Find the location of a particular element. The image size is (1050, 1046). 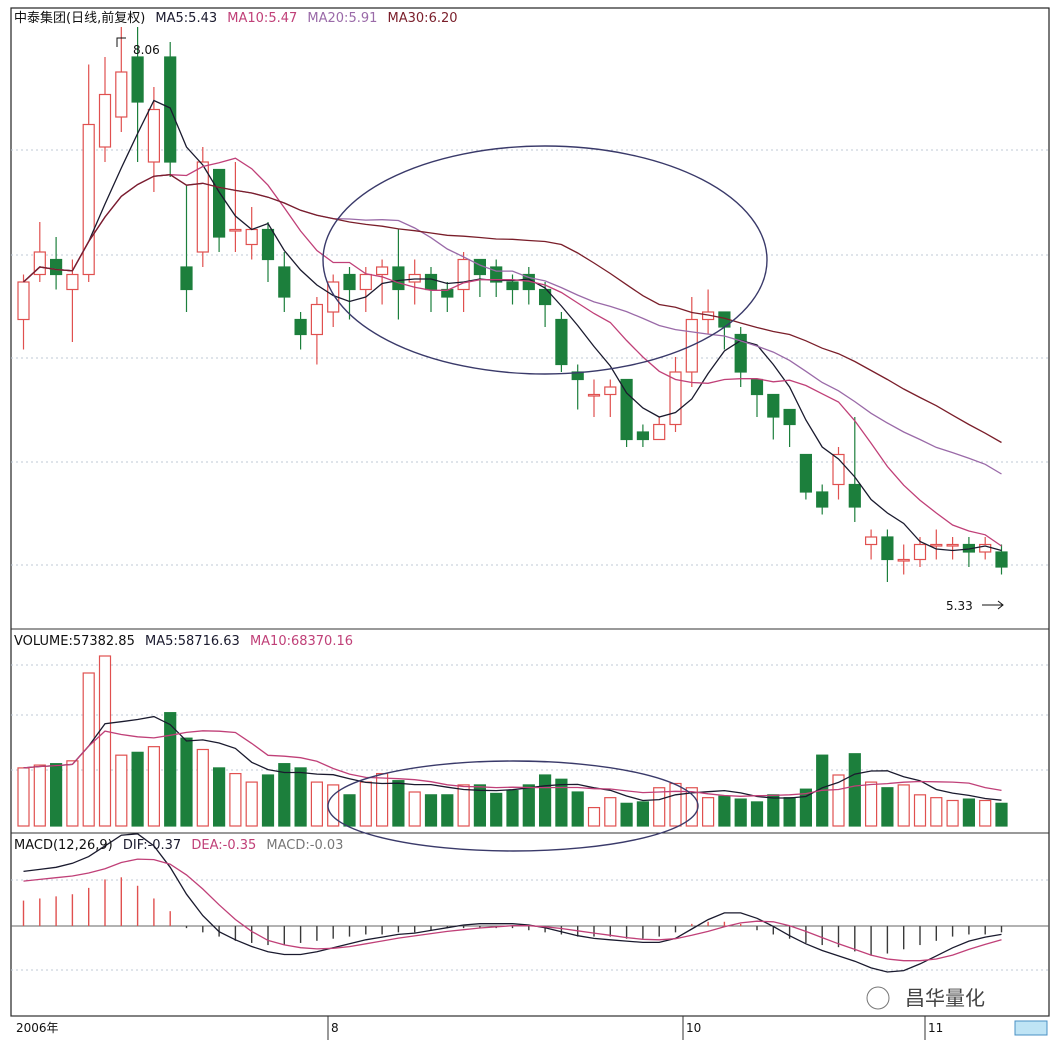

high-marker is located at coordinates (121, 42).